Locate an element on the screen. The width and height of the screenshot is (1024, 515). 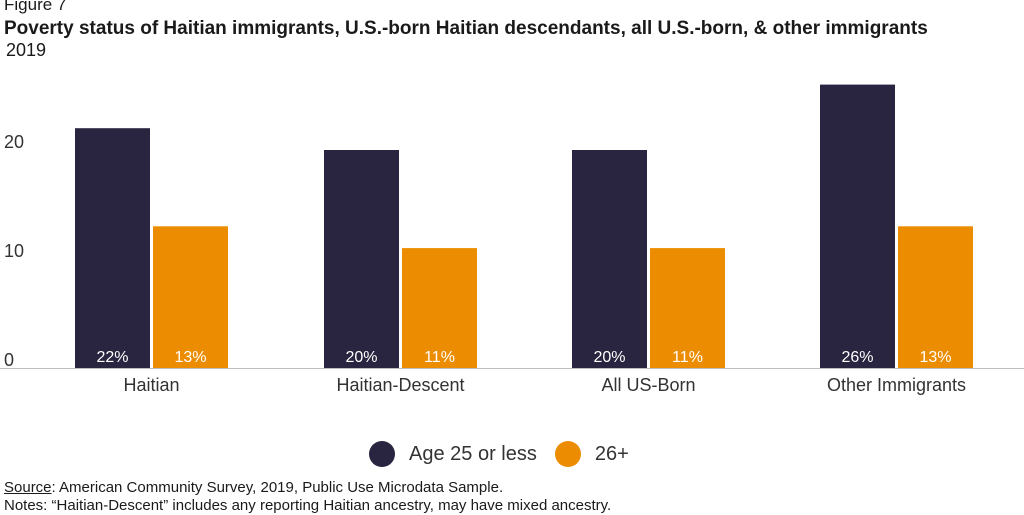
legend: Age 25 or less 26+ is located at coordinates (508, 454).